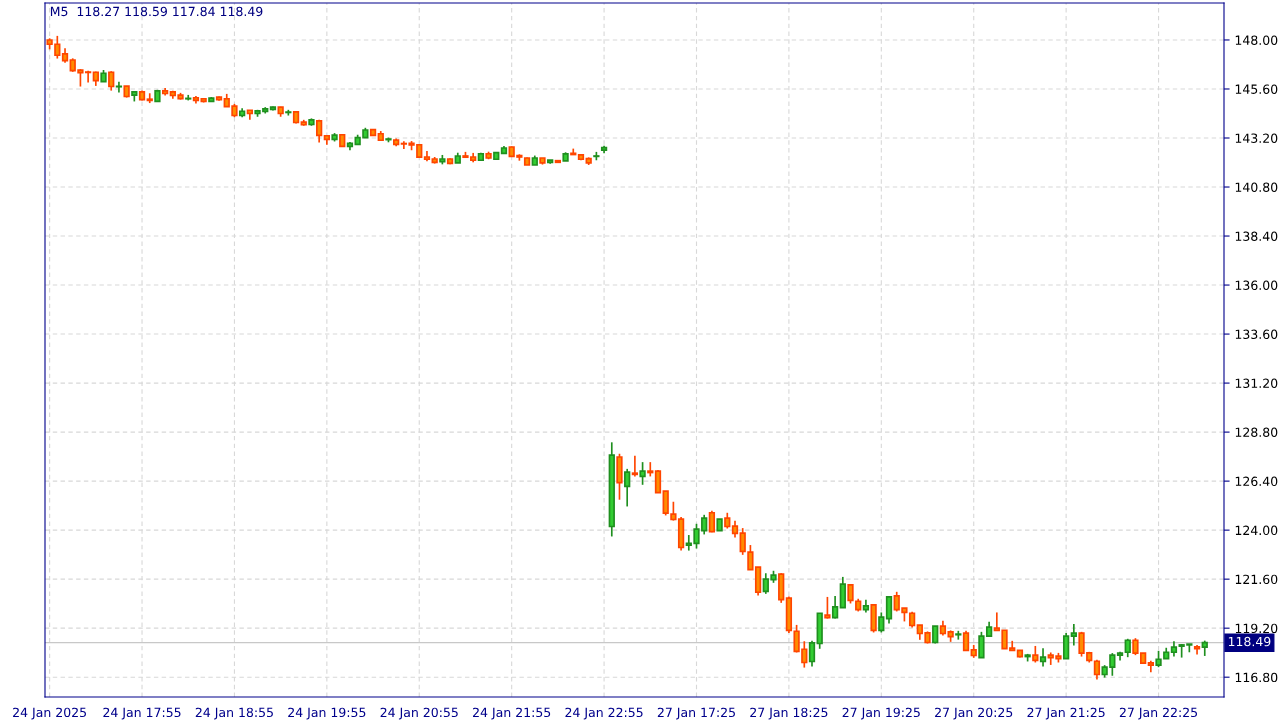  Describe the element at coordinates (234, 713) in the screenshot. I see `x-tick-label: 24 Jan 18:55` at that location.